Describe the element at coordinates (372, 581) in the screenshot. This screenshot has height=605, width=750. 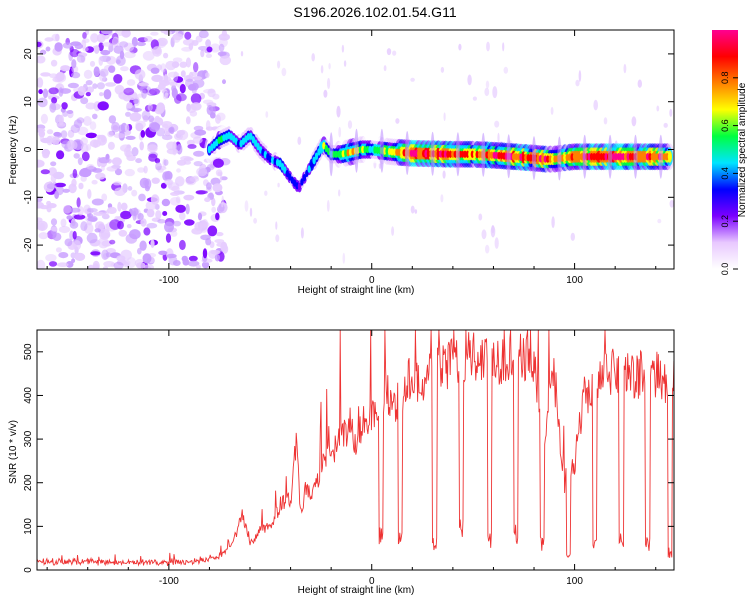
I see `x-tick-label: 0` at that location.